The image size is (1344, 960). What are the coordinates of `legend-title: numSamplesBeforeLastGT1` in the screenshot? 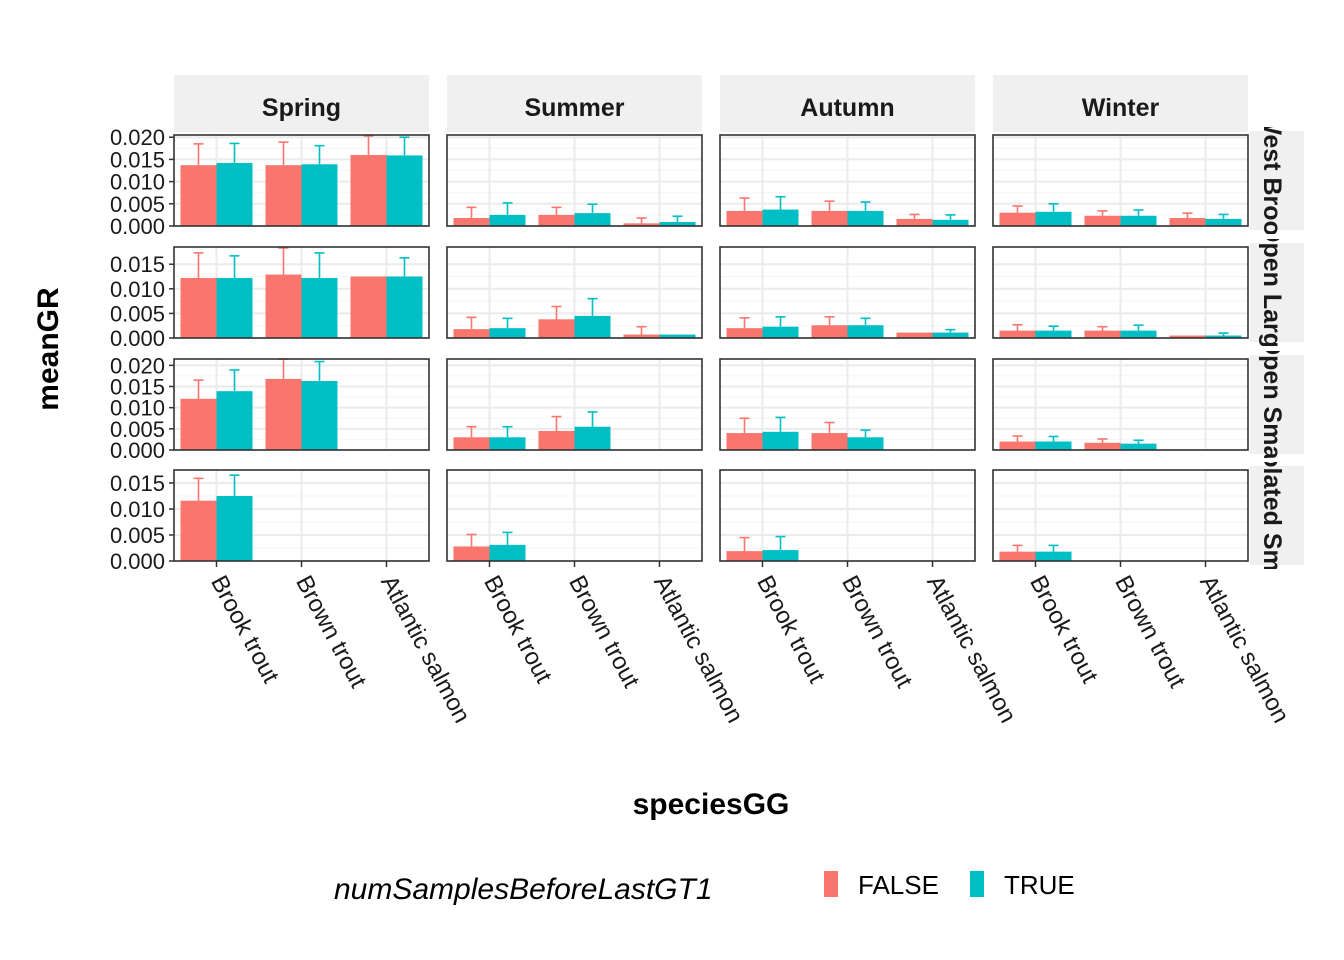 It's located at (523, 889).